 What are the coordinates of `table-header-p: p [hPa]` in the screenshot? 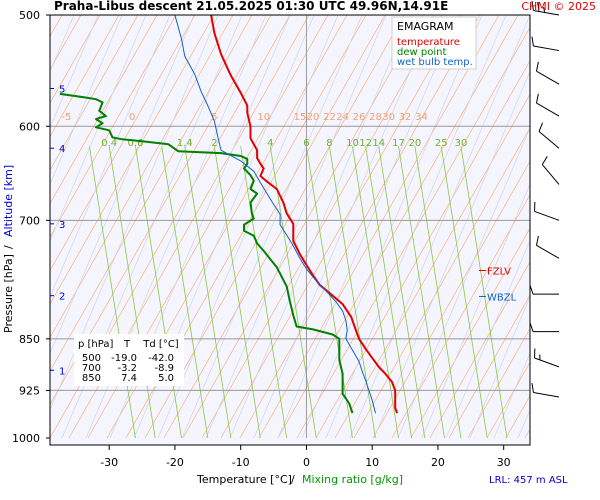 It's located at (95, 344).